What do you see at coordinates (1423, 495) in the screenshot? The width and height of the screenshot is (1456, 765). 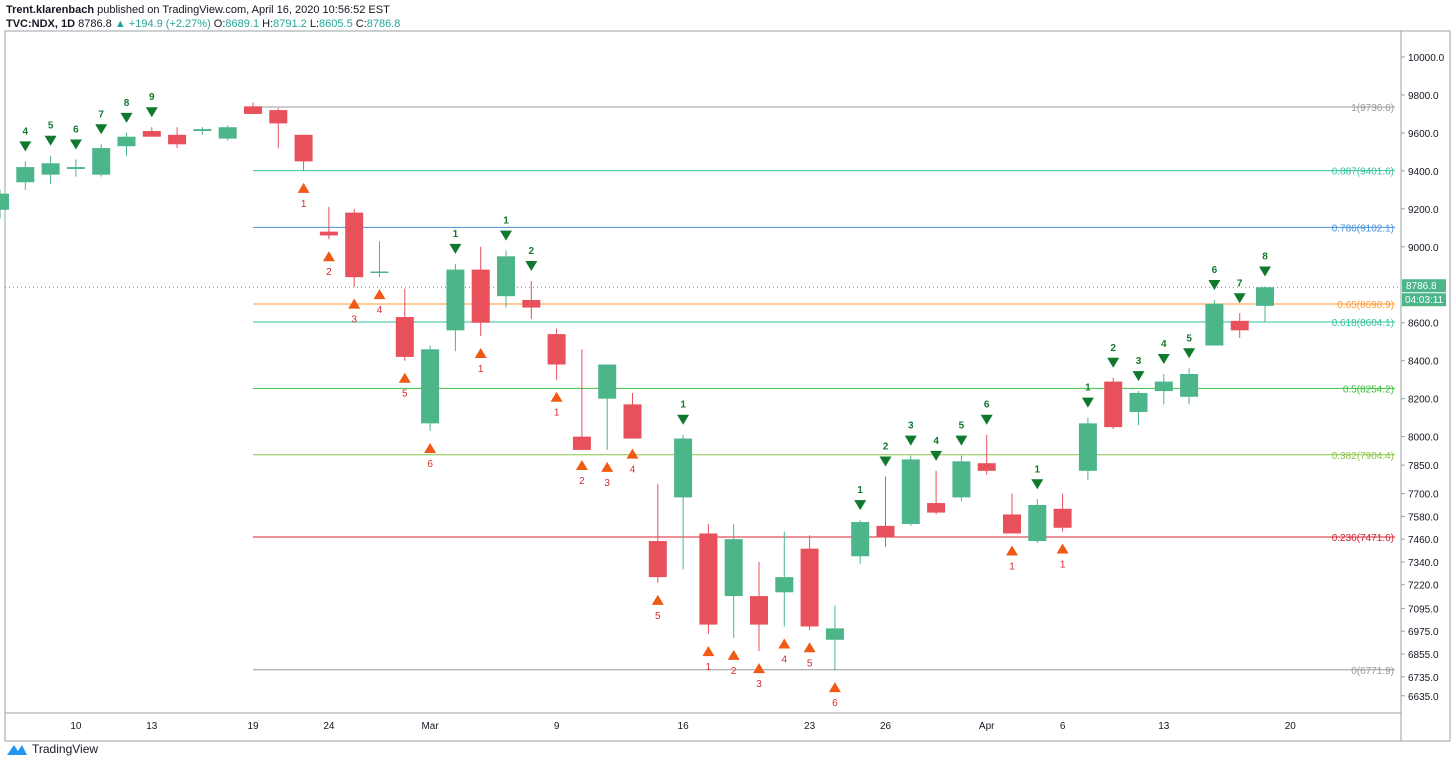 I see `price-tick-label: 7700.0` at bounding box center [1423, 495].